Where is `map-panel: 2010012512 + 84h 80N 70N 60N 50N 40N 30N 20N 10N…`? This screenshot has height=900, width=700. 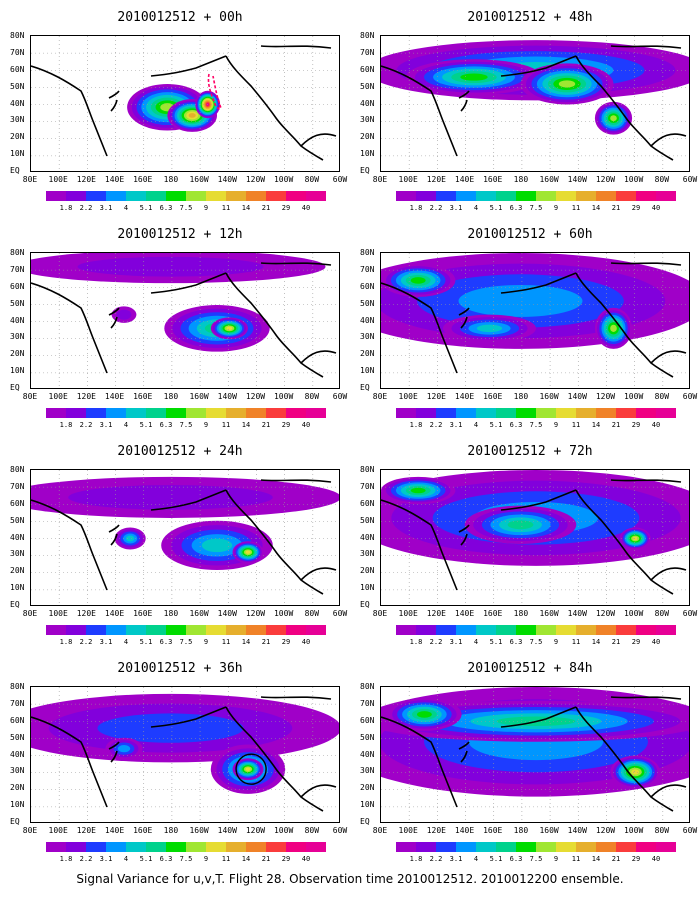
map-panel: 2010012512 + 84h 80N 70N 60N 50N 40N 30N 20N 10N… is located at coordinates (530, 768).